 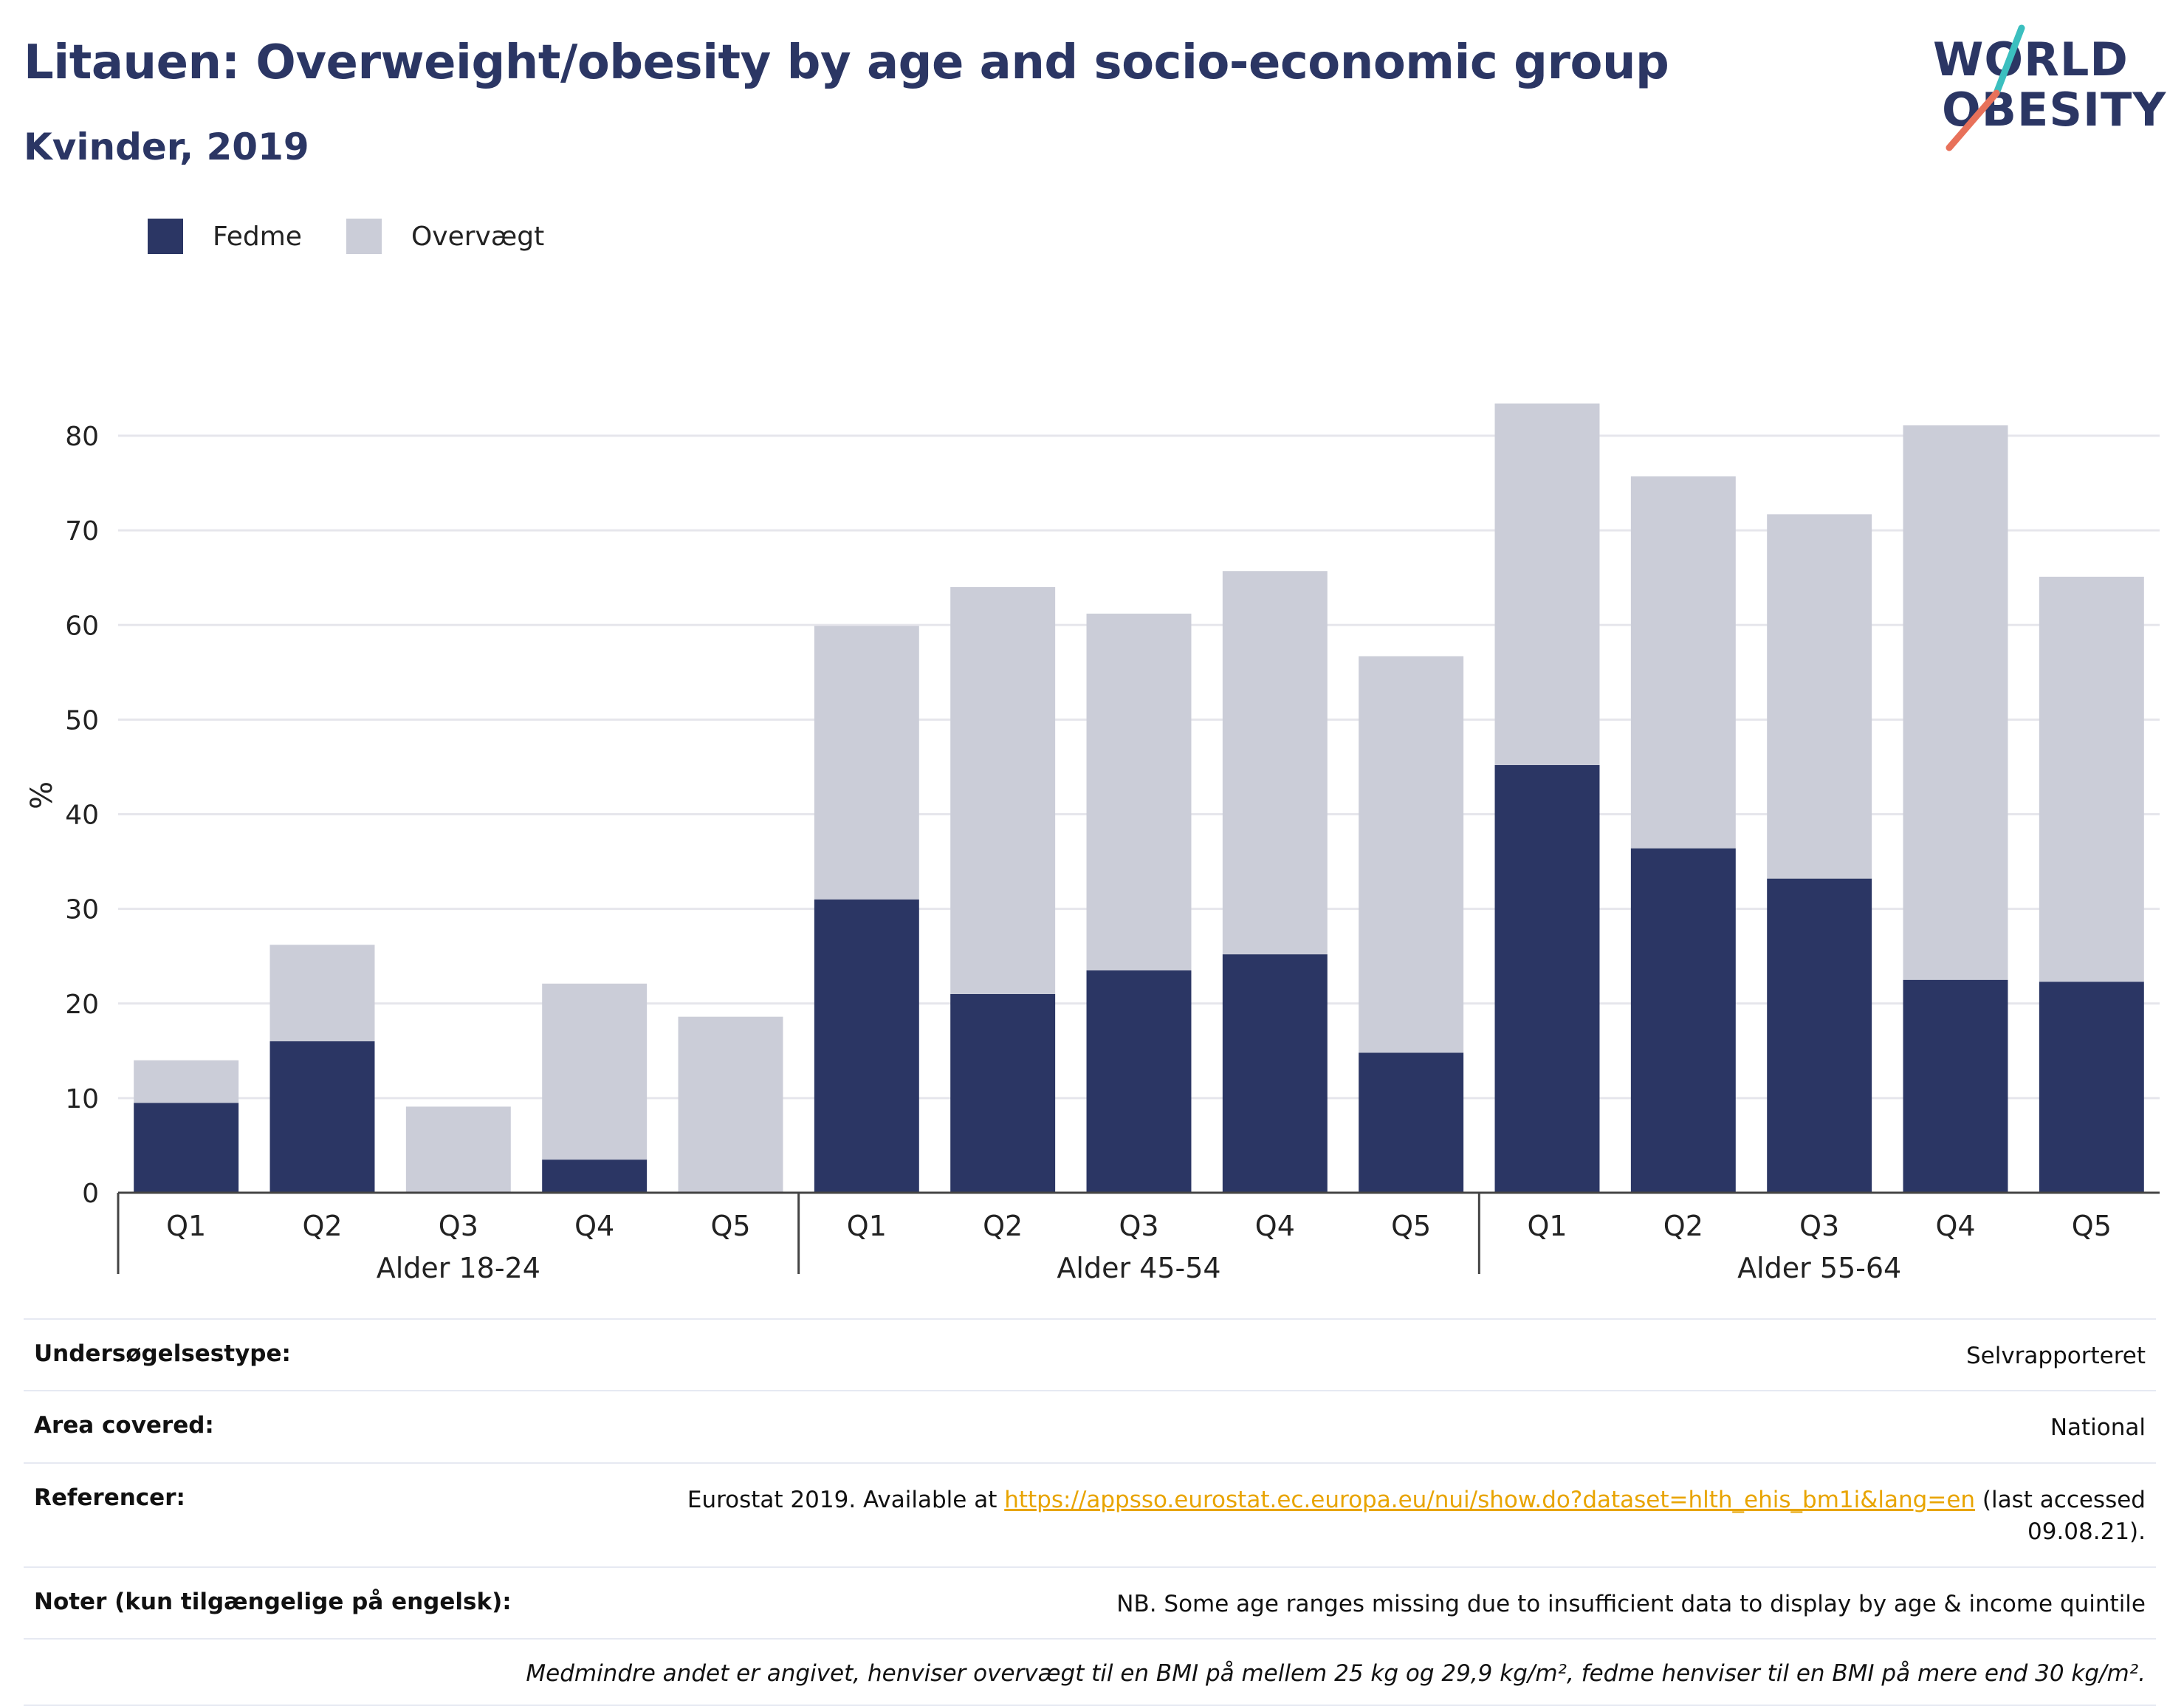 What do you see at coordinates (1090, 1426) in the screenshot?
I see `meta-row-area: Area covered: National` at bounding box center [1090, 1426].